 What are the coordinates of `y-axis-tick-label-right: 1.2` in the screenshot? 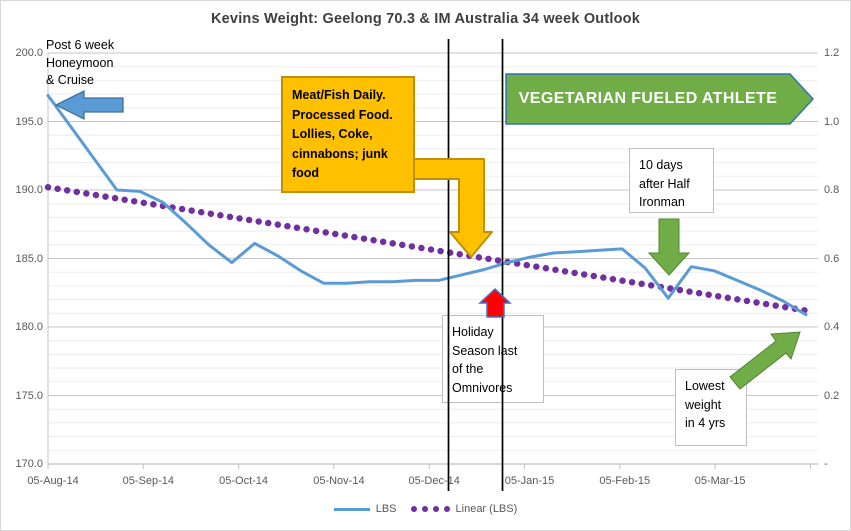 It's located at (832, 53).